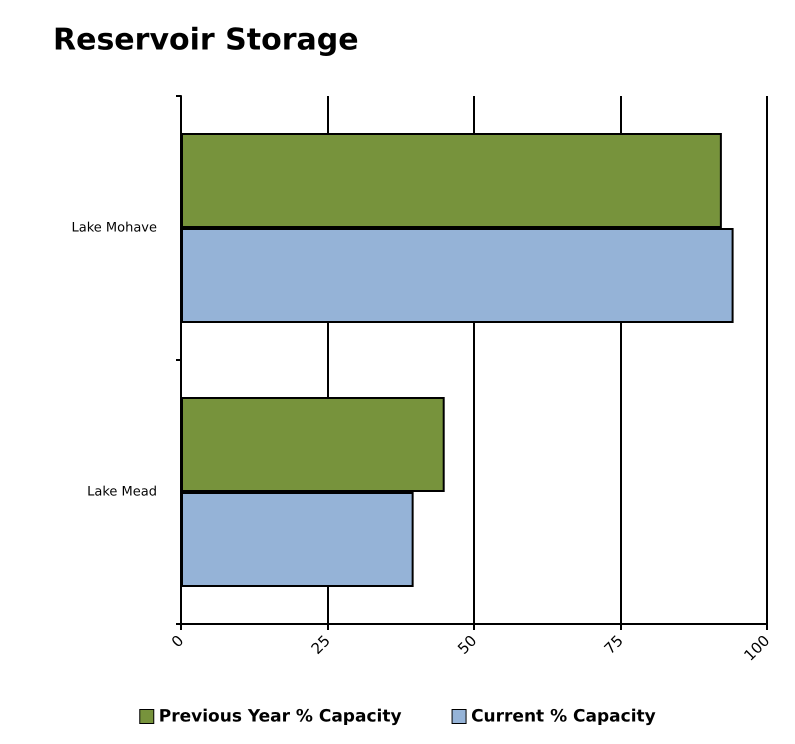 Image resolution: width=795 pixels, height=744 pixels. I want to click on x-tick-label: 50, so click(467, 645).